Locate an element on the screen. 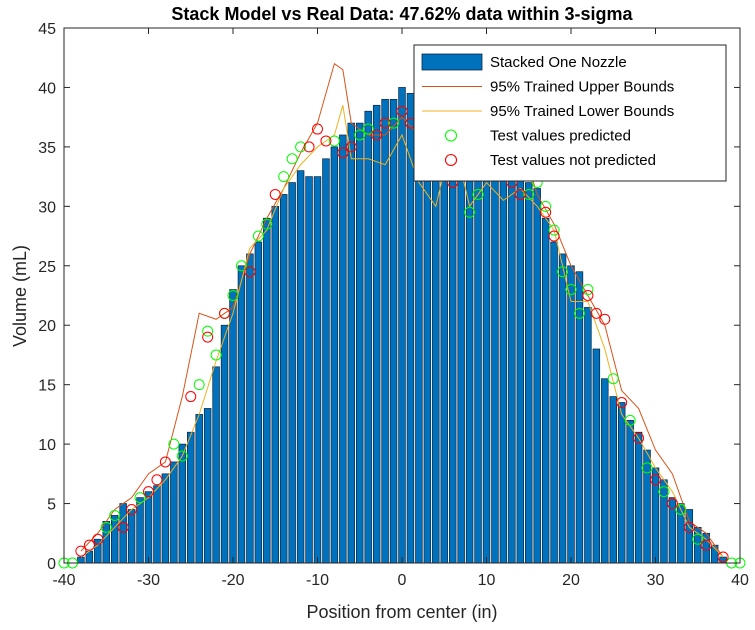 This screenshot has height=630, width=755. y-tick-label: 45 is located at coordinates (47, 29).